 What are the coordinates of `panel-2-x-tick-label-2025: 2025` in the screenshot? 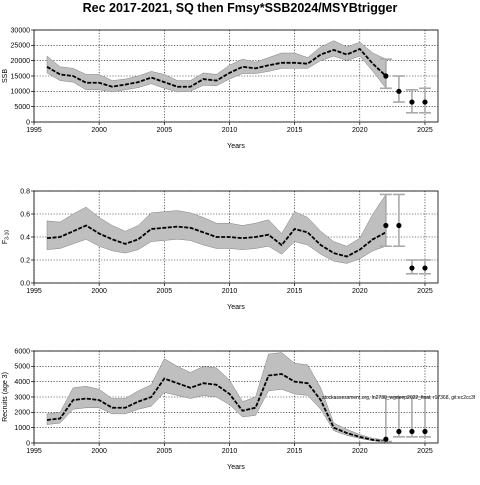 It's located at (425, 291).